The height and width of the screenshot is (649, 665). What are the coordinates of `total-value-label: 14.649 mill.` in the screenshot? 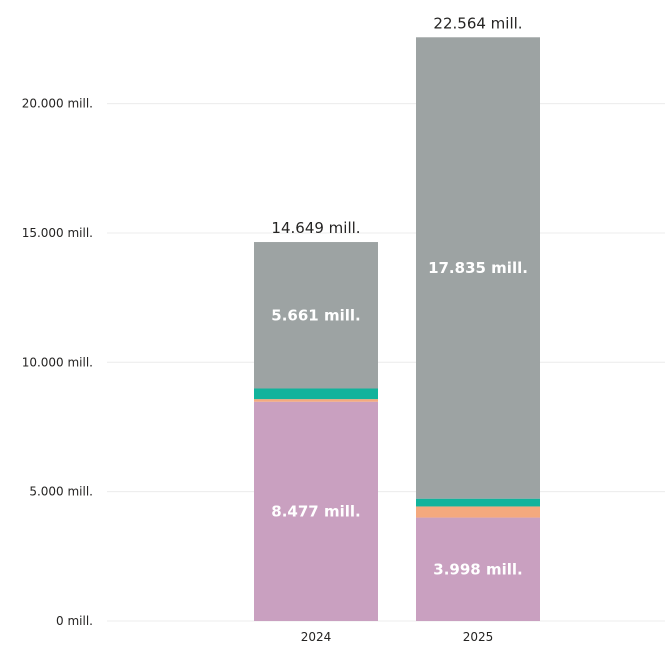 It's located at (315, 228).